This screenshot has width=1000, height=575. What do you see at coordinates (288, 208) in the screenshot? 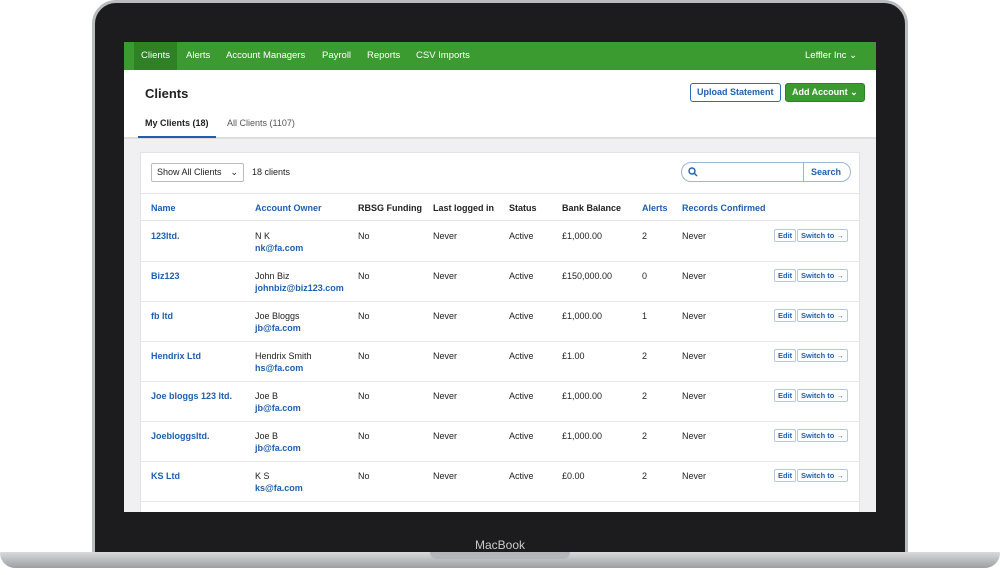
I see `column-header: Account Owner` at bounding box center [288, 208].